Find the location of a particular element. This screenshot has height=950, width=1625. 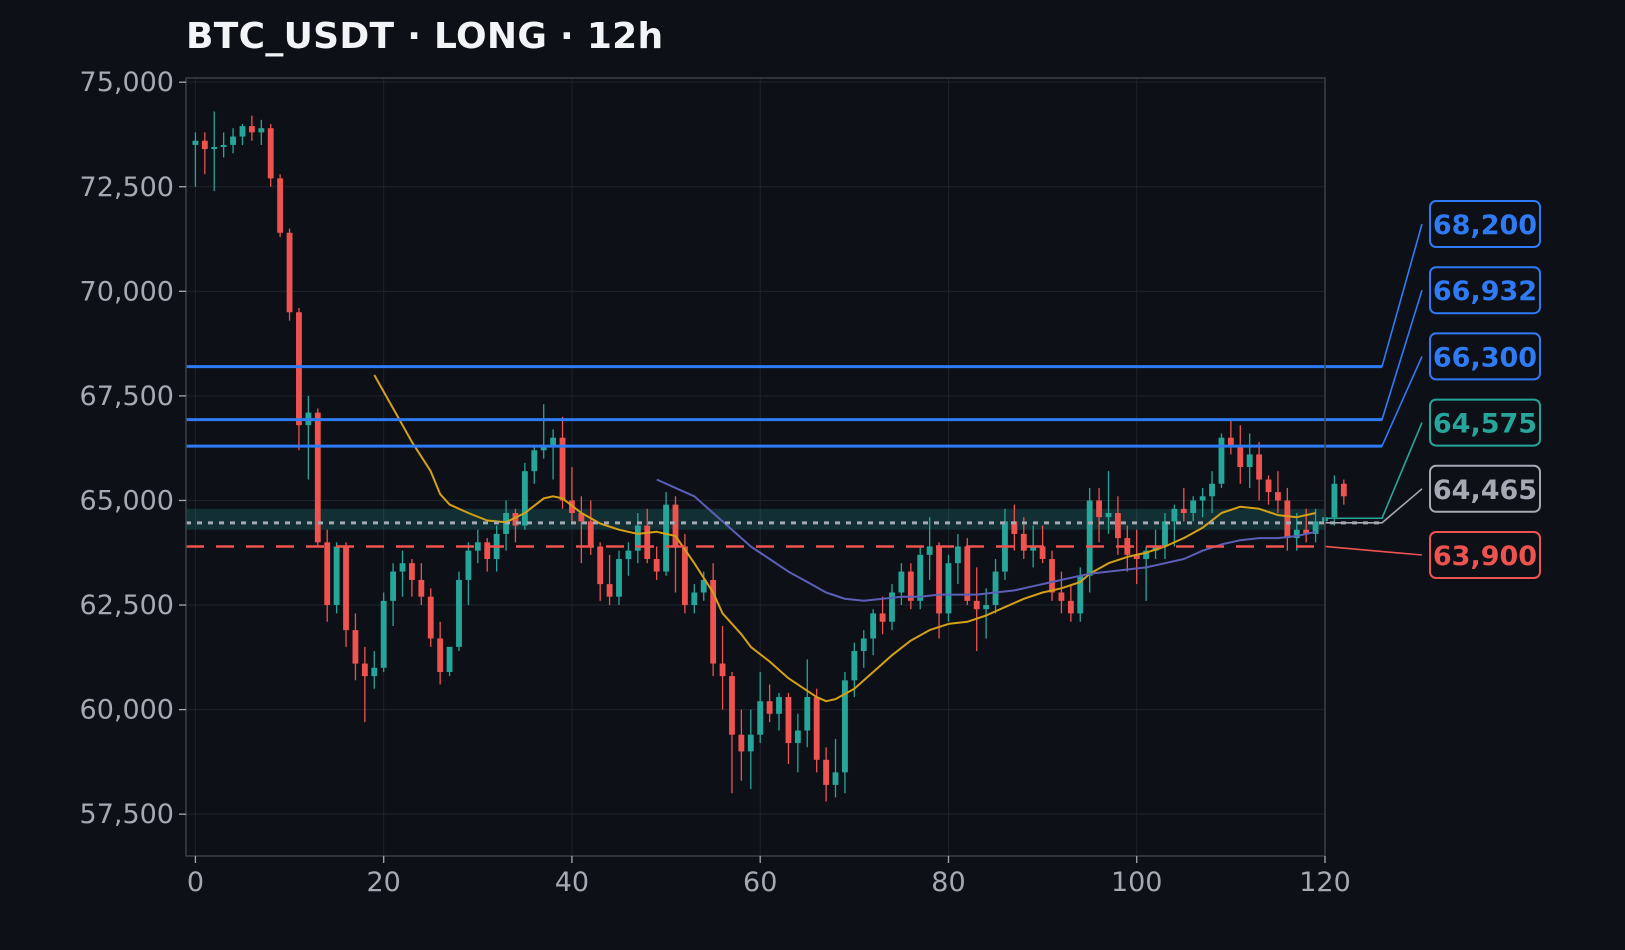

entry-zone-band is located at coordinates (755, 519).